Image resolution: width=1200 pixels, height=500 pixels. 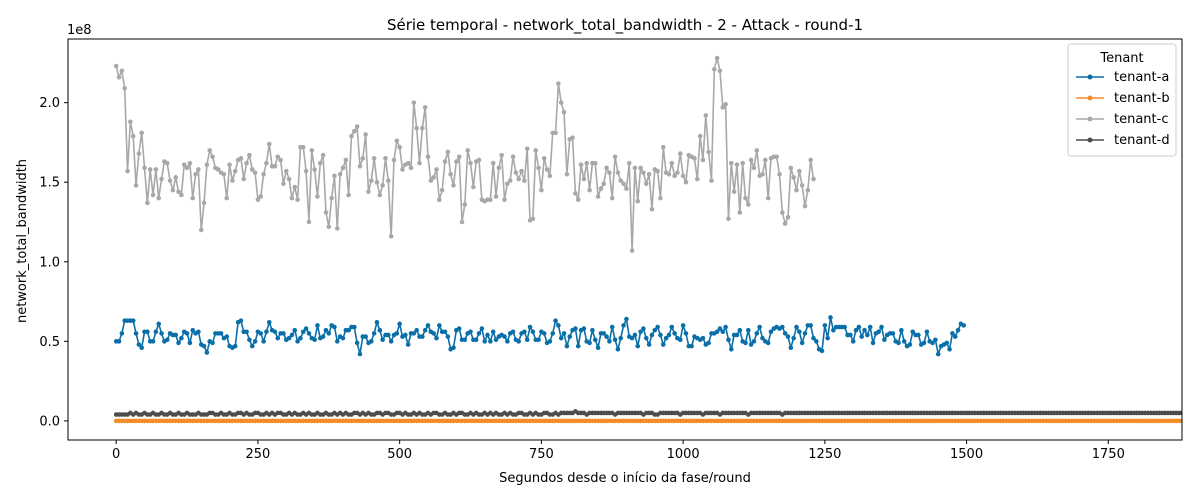 I want to click on legend-label: tenant-b, so click(x=1142, y=98).